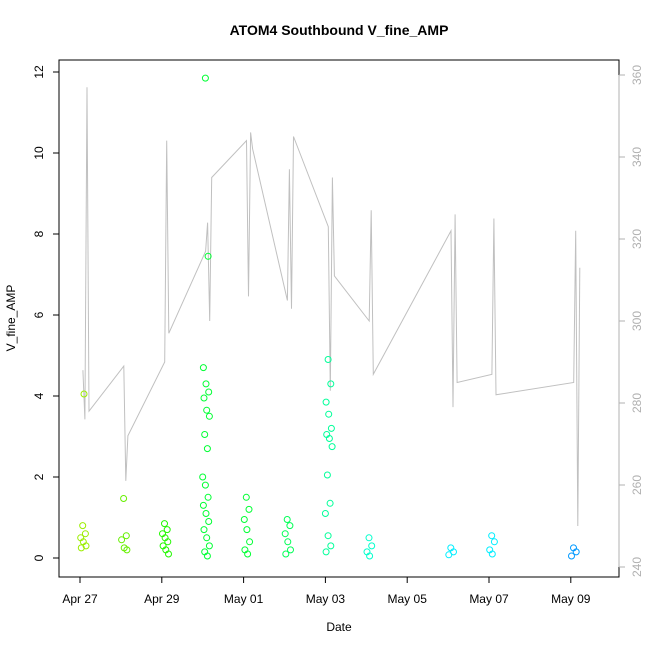  What do you see at coordinates (11, 318) in the screenshot?
I see `y-axis-label: V_fine_AMP` at bounding box center [11, 318].